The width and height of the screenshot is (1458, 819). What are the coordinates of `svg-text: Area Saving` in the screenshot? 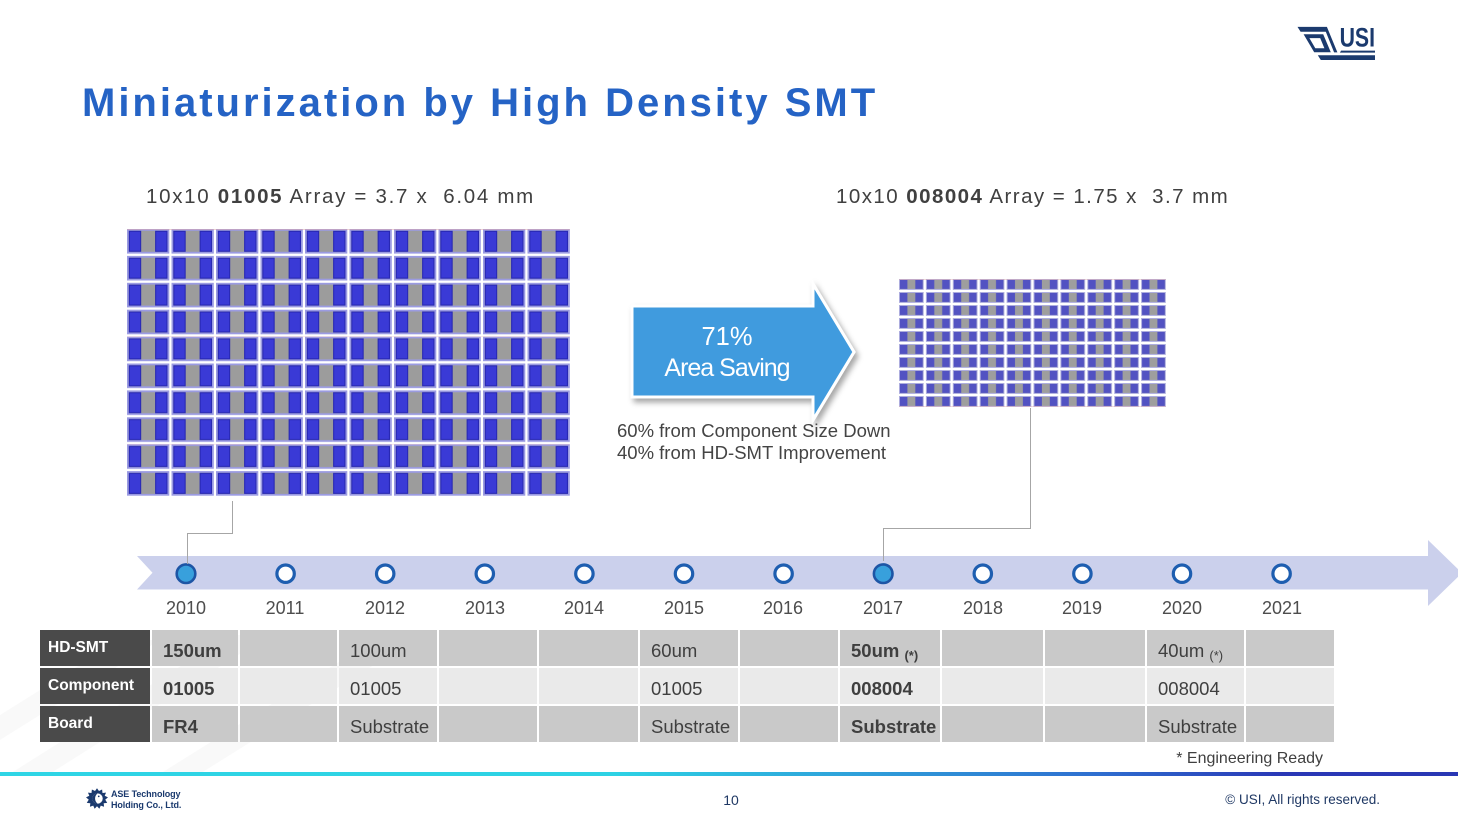 It's located at (726, 368).